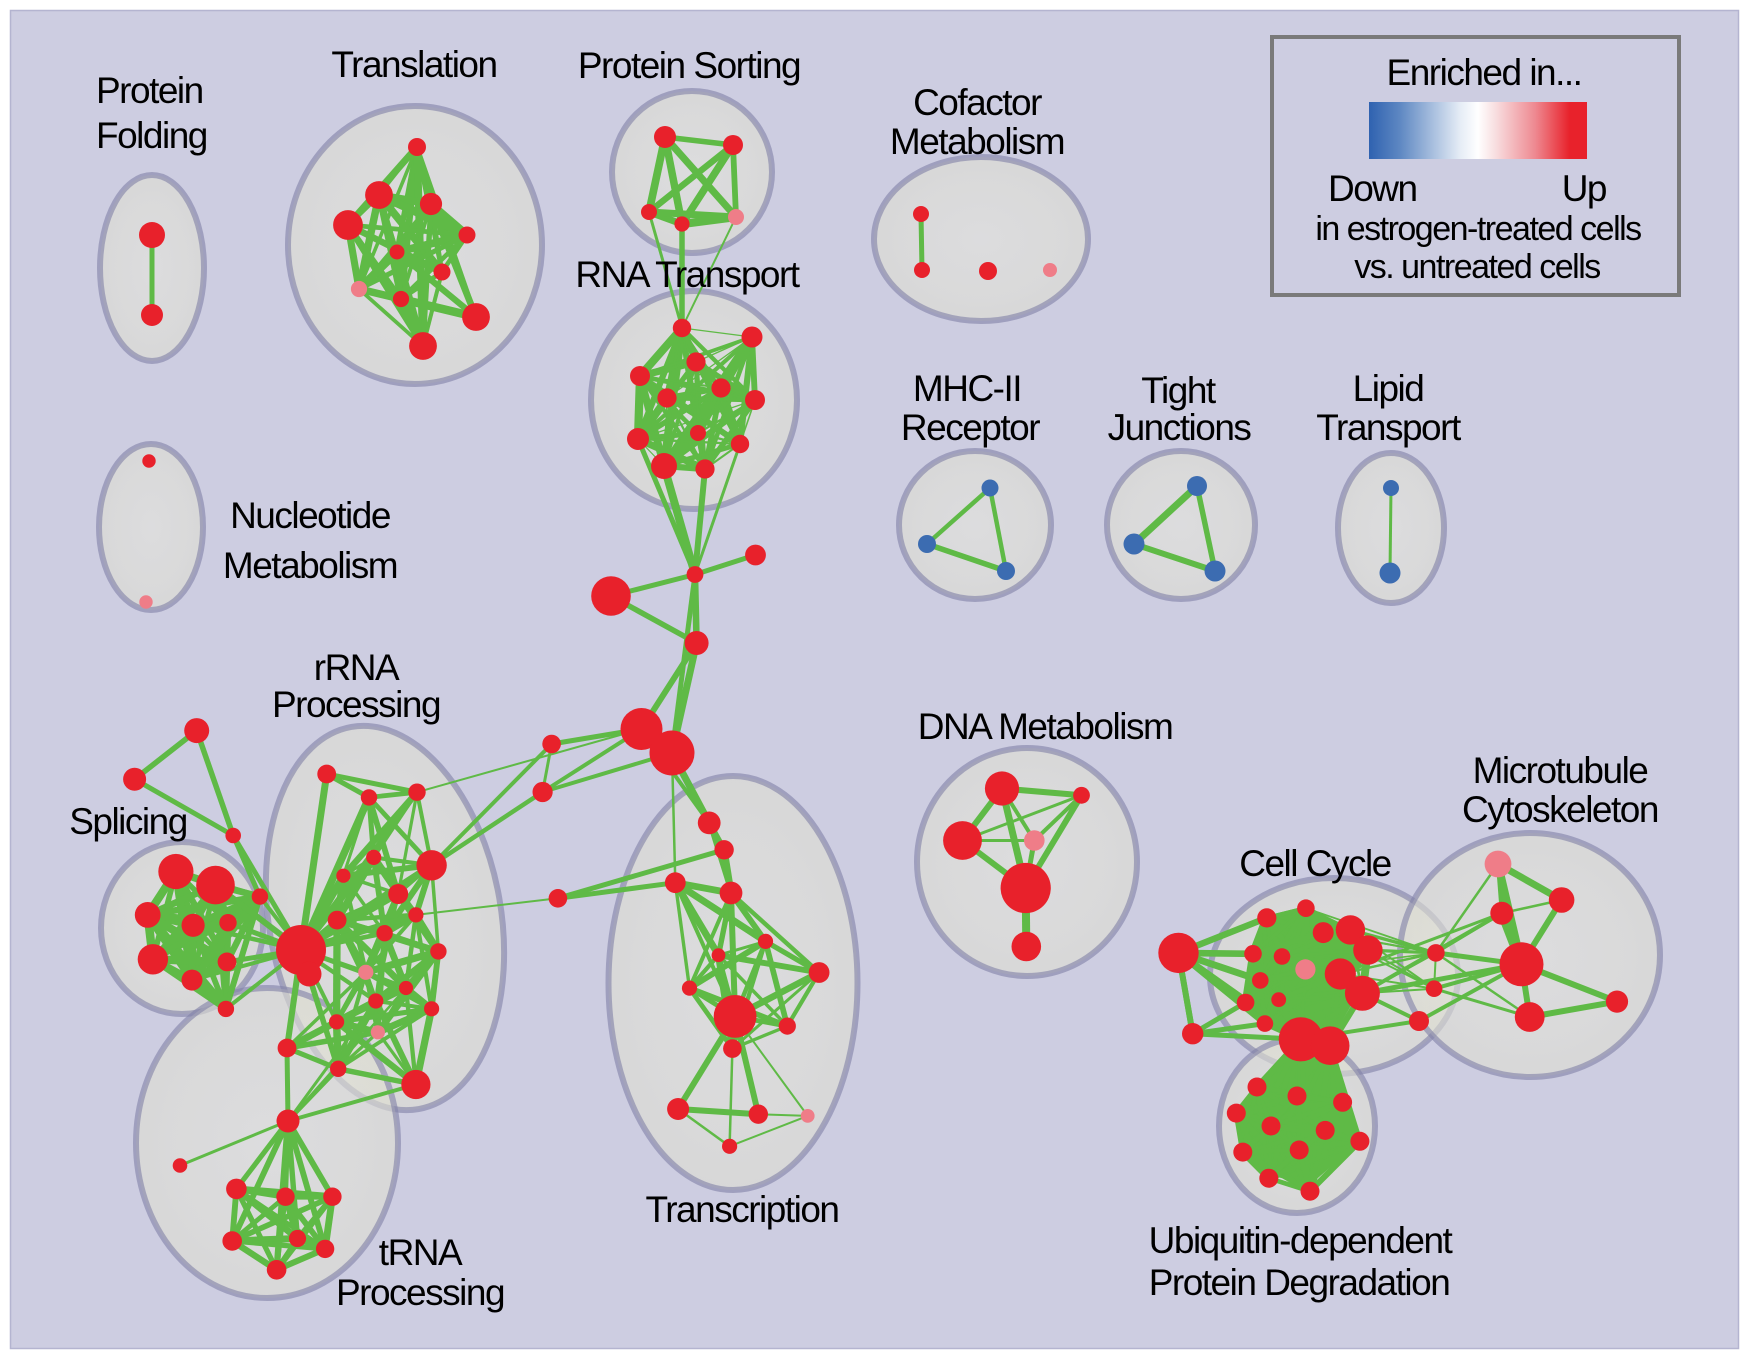  I want to click on svg-text: Cofactor, so click(977, 102).